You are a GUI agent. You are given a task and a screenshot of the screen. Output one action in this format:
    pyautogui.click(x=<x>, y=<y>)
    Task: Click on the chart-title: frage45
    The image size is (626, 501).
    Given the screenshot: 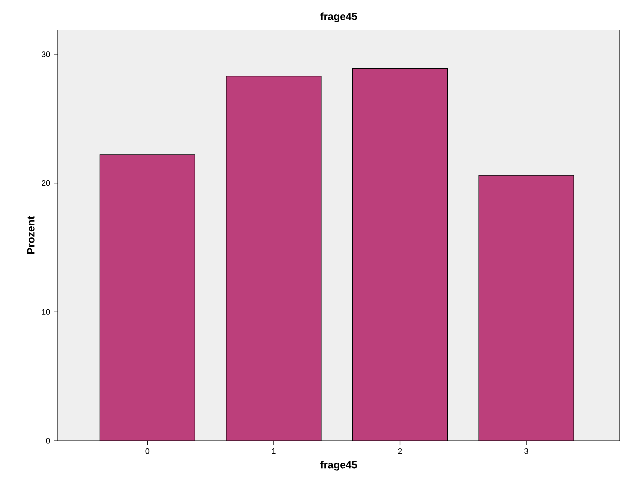 What is the action you would take?
    pyautogui.click(x=339, y=17)
    